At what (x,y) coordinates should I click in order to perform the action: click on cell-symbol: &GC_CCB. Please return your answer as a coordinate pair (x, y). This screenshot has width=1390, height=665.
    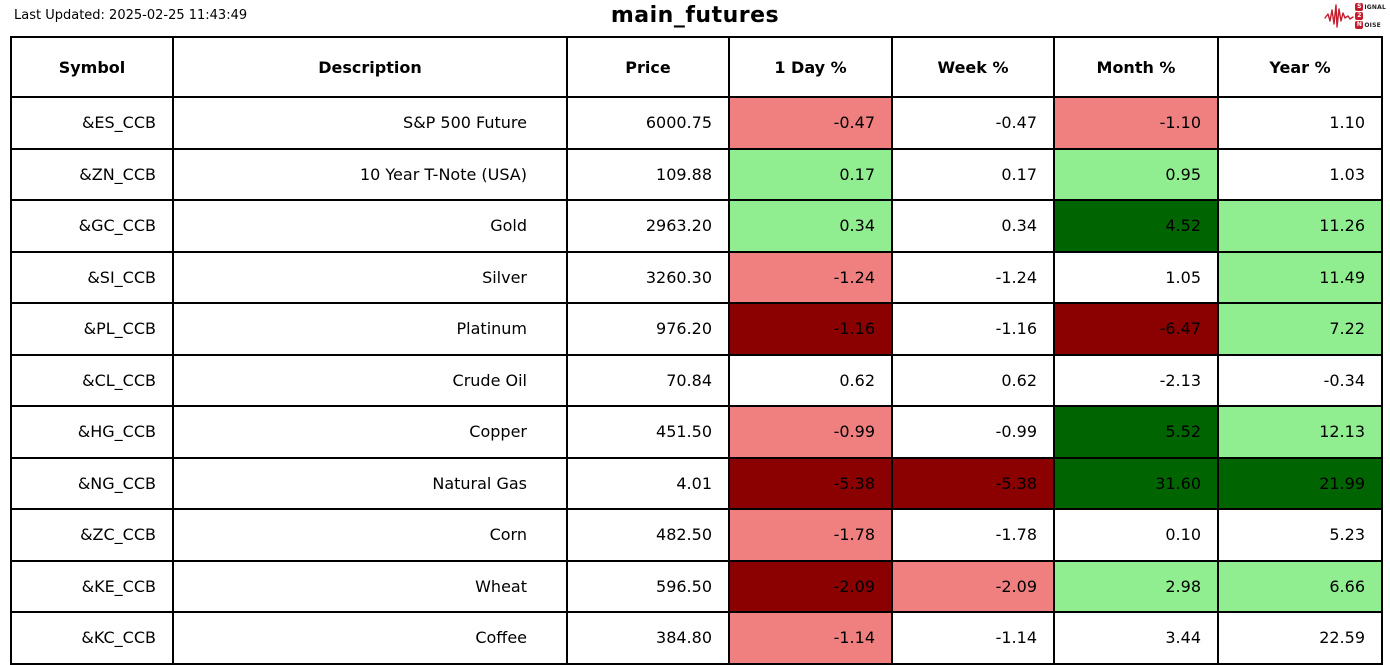
    Looking at the image, I should click on (92, 226).